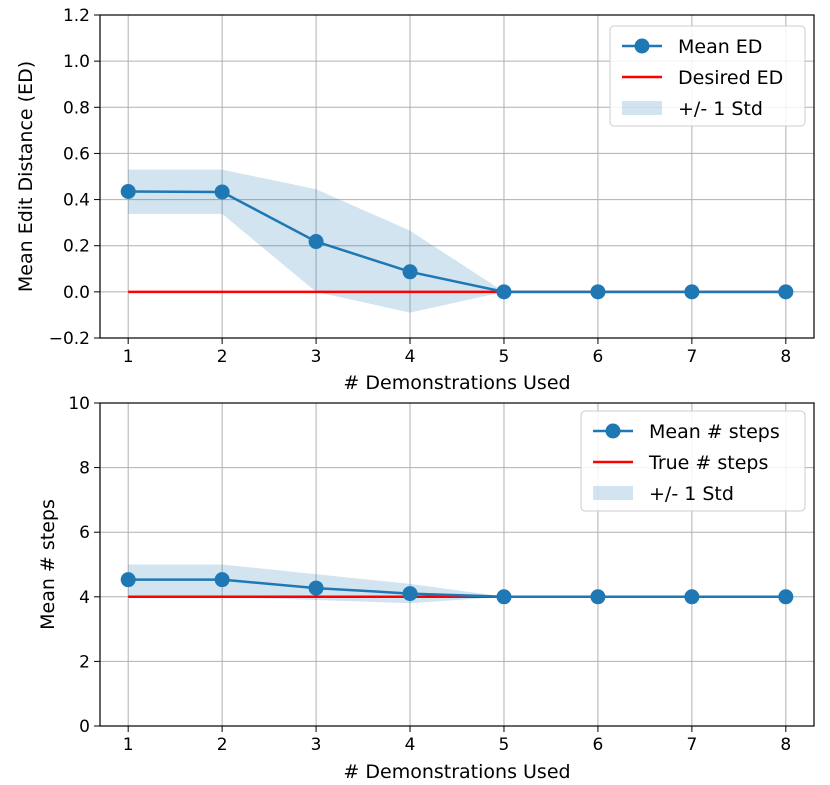 Image resolution: width=830 pixels, height=785 pixels. I want to click on y-tick-label: 0.4, so click(76, 201).